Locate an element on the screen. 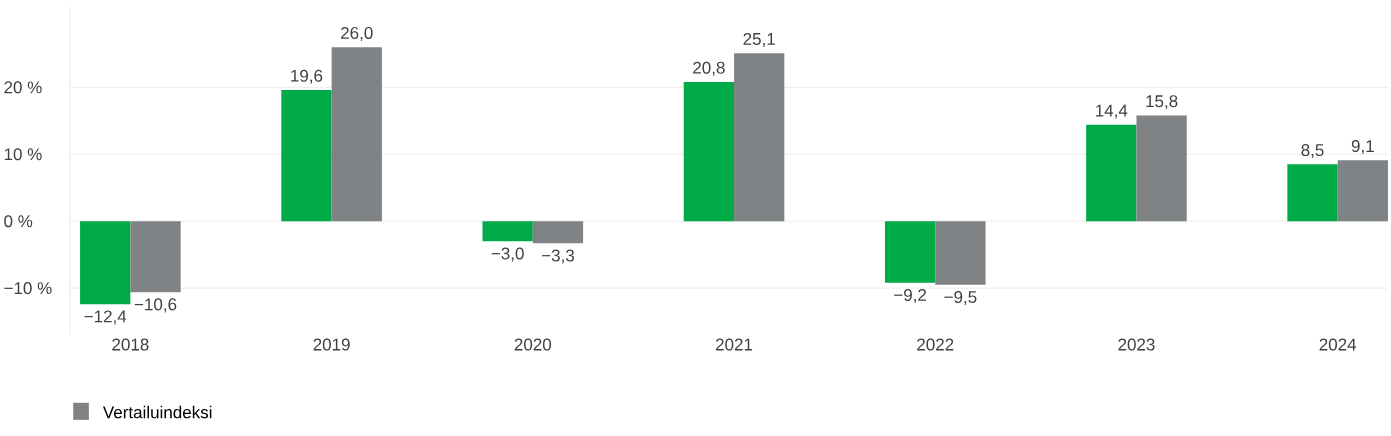 This screenshot has width=1391, height=436. data-label: 25,1 is located at coordinates (759, 39).